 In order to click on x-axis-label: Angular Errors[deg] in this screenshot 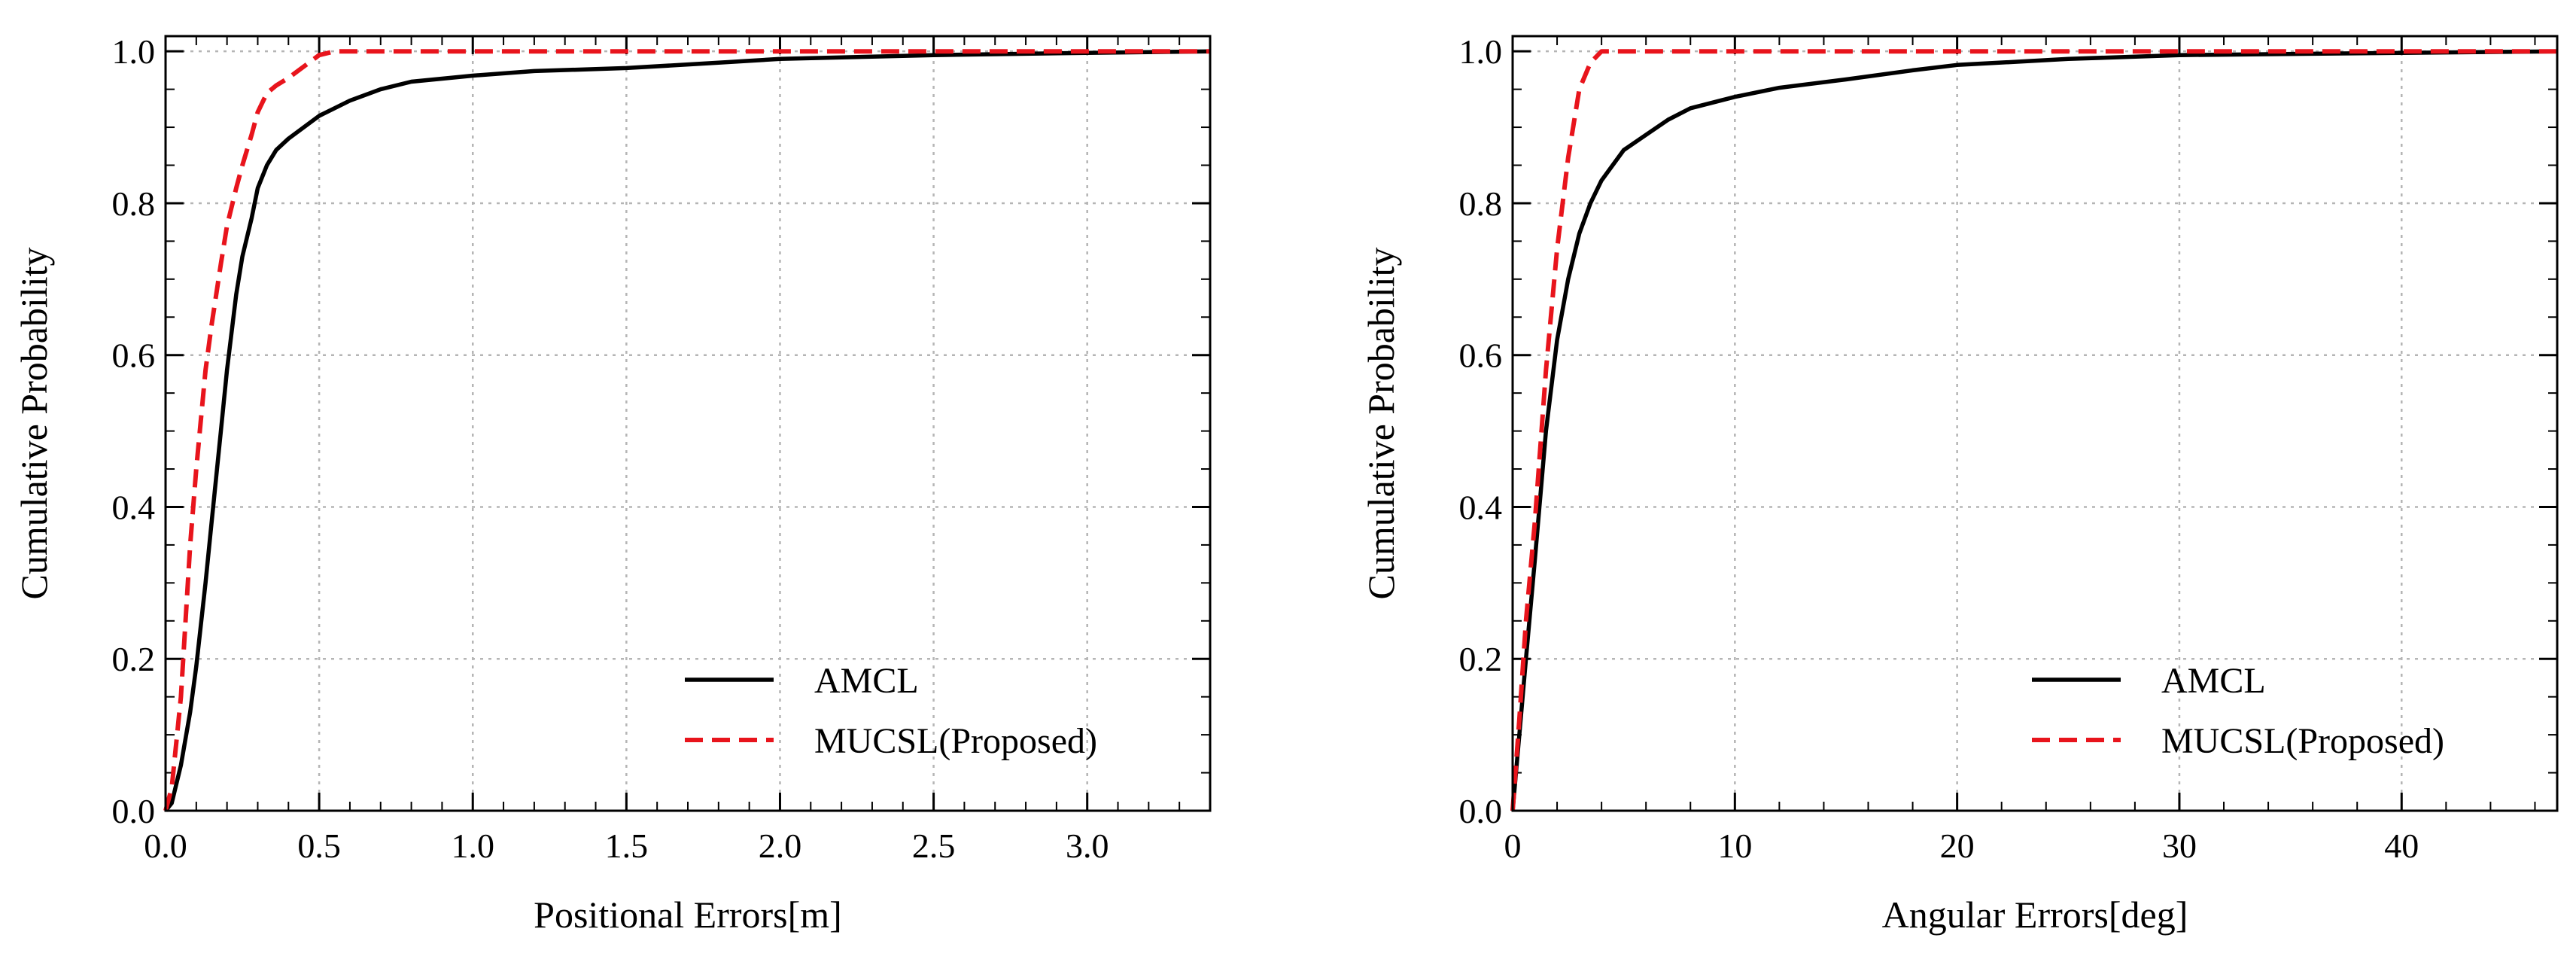, I will do `click(2035, 915)`.